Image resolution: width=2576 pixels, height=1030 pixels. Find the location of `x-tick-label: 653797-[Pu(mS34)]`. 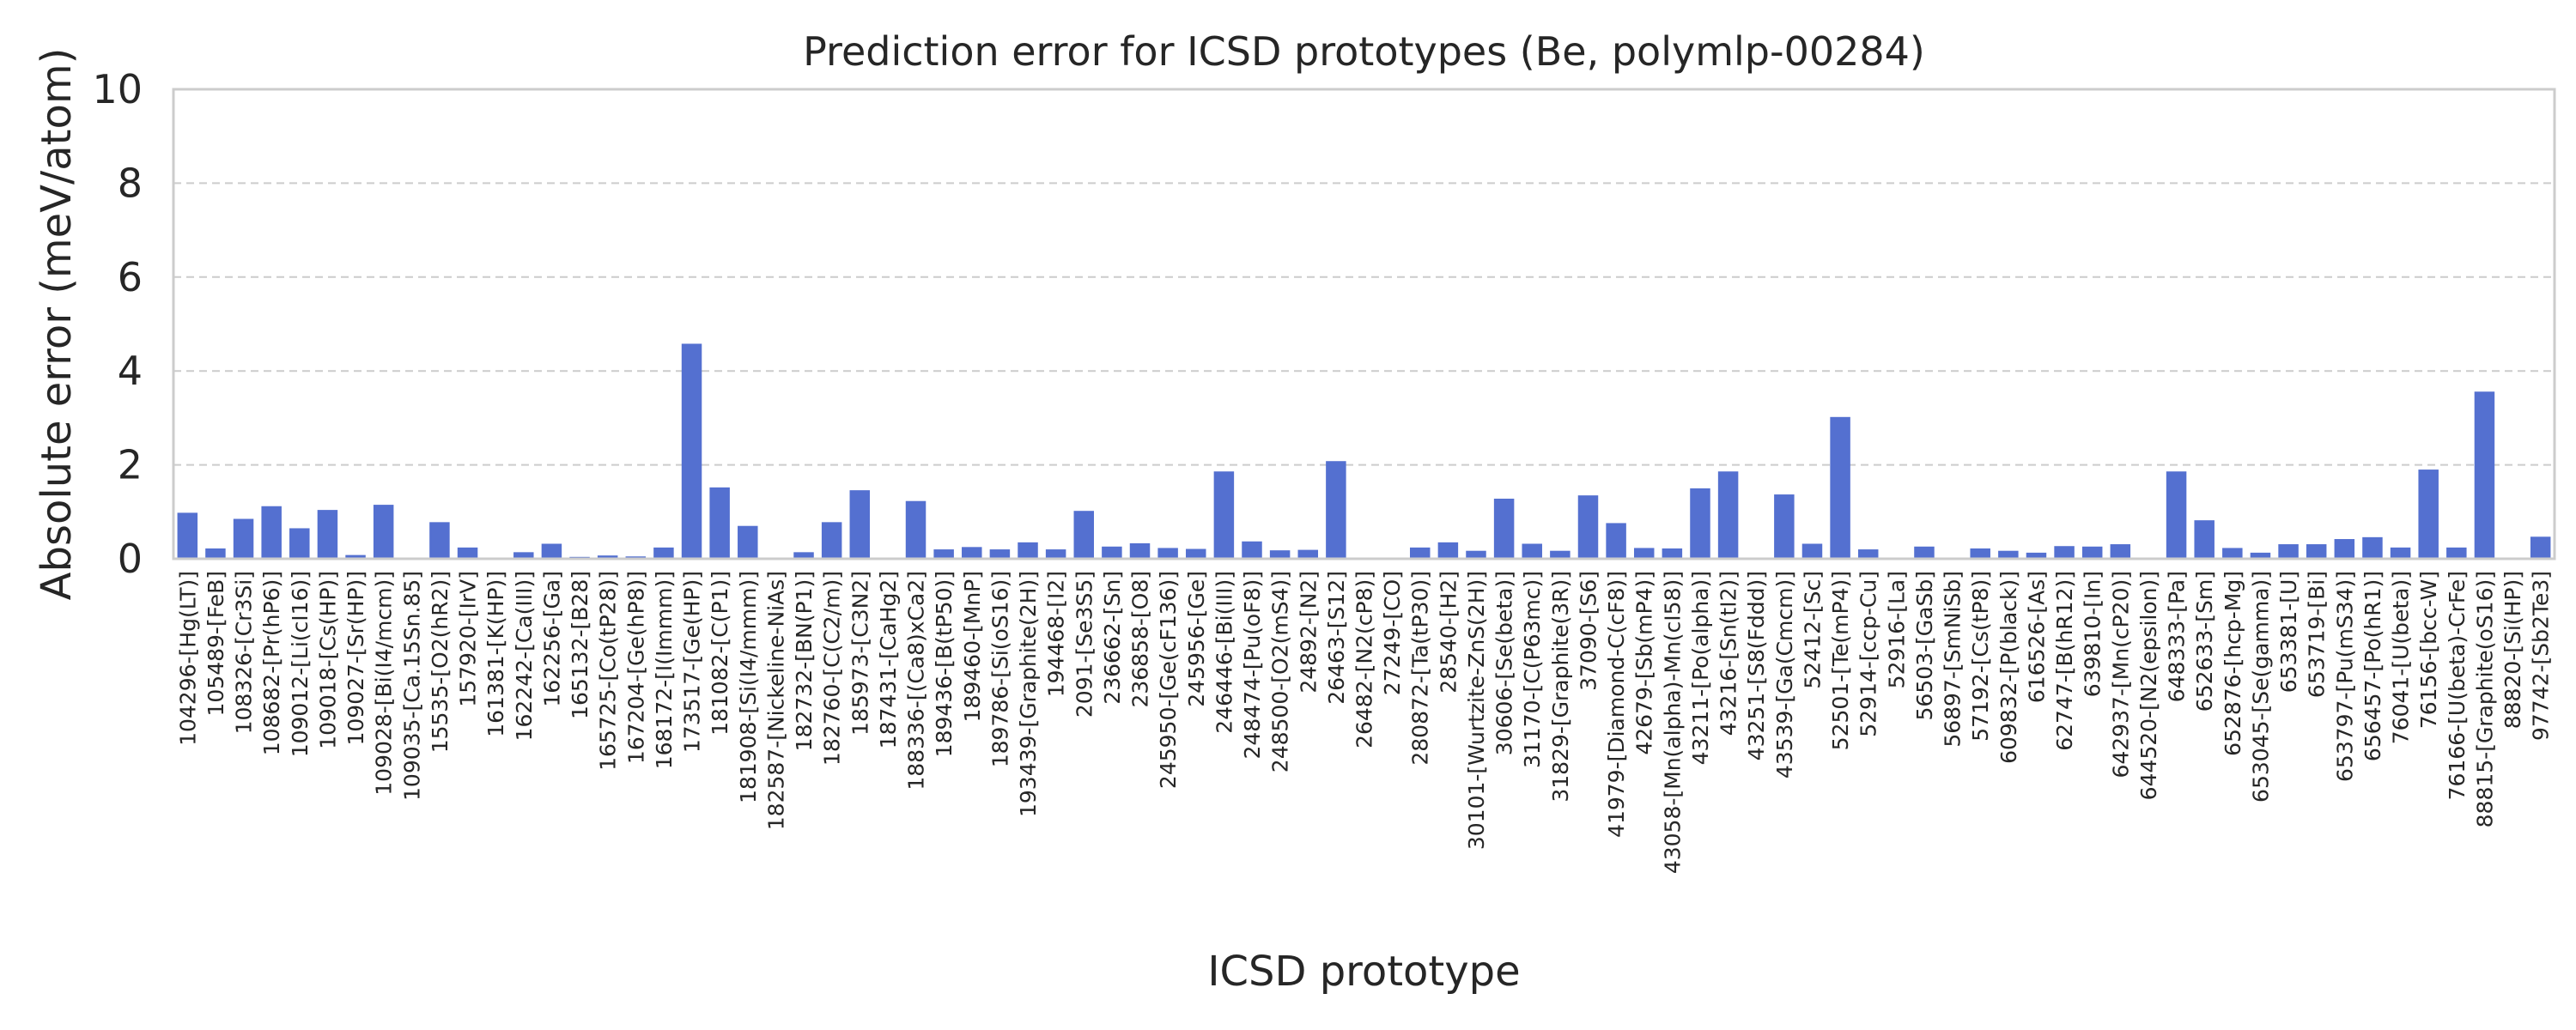

x-tick-label: 653797-[Pu(mS34)] is located at coordinates (2345, 676).